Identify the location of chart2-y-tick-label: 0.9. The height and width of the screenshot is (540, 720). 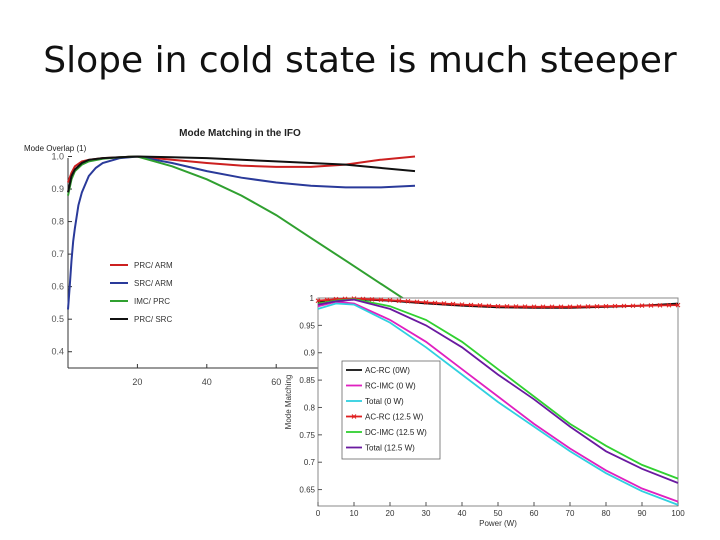
(310, 353).